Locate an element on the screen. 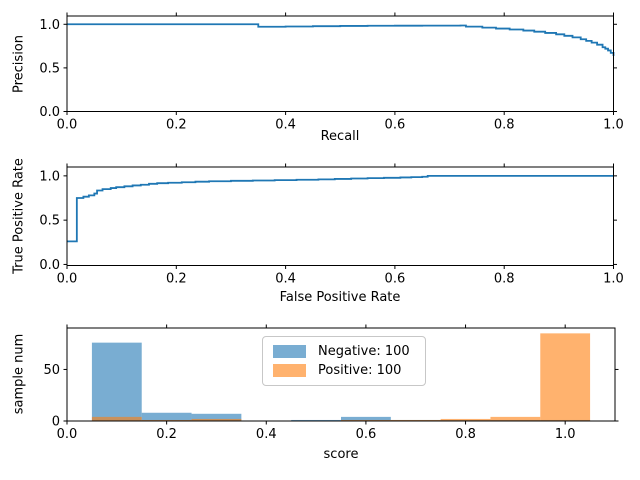  y-tick-label: 50 is located at coordinates (51, 370).